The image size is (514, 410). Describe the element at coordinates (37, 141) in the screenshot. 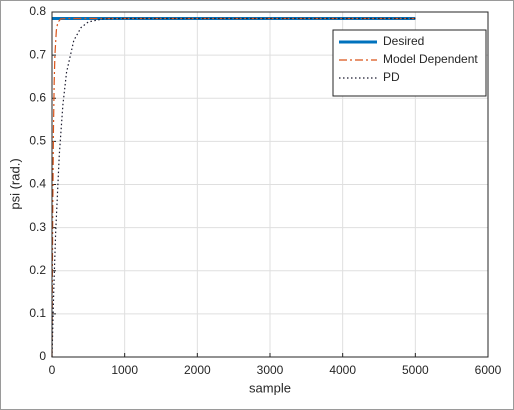

I see `y-tick-label: 0.5` at that location.